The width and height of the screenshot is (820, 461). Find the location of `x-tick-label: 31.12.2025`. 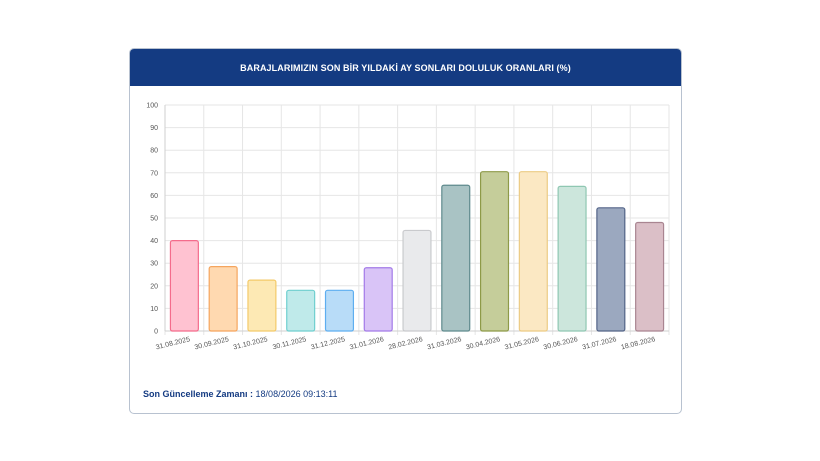

x-tick-label: 31.12.2025 is located at coordinates (328, 343).